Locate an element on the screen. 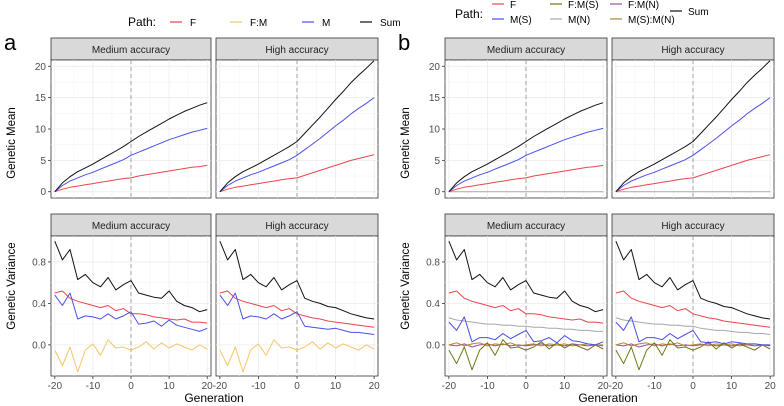 Image resolution: width=784 pixels, height=406 pixels. legend-a-item-m: M is located at coordinates (316, 23).